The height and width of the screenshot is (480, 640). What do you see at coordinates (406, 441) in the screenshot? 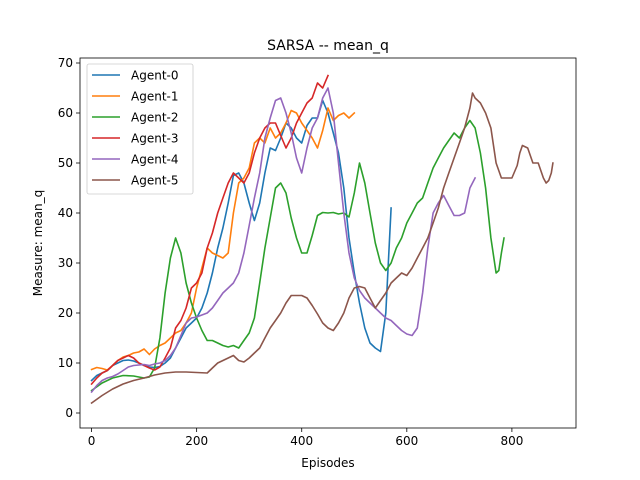
I see `x-tick-label: 600` at bounding box center [406, 441].